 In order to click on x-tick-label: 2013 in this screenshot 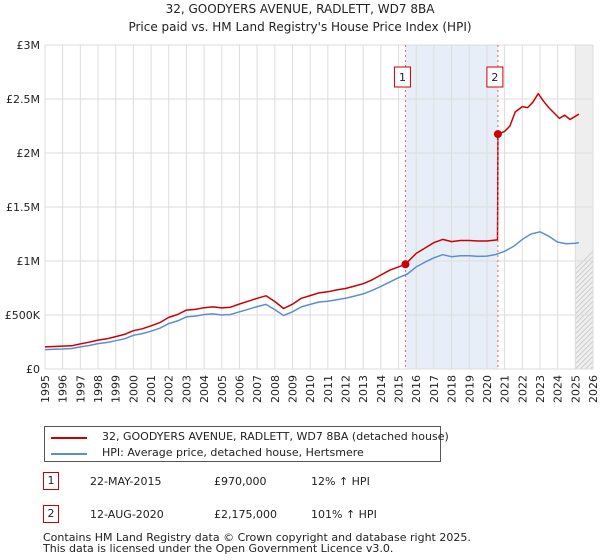, I will do `click(363, 389)`.